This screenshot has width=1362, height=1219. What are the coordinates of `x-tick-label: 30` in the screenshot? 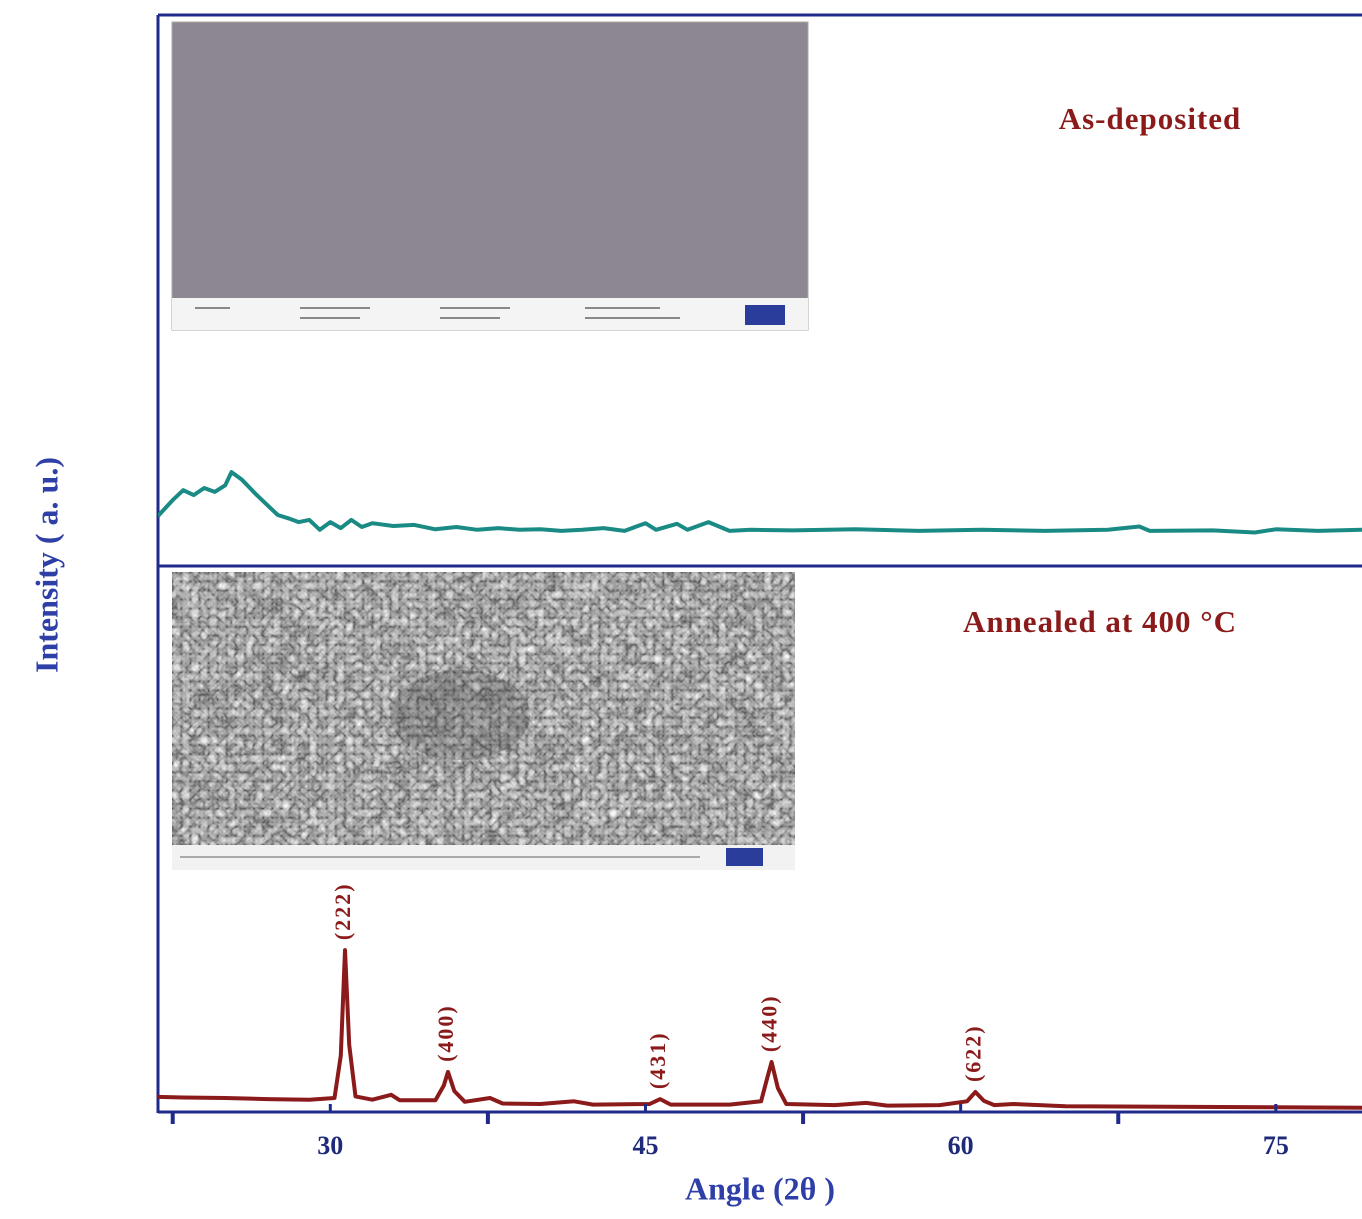 It's located at (330, 1145).